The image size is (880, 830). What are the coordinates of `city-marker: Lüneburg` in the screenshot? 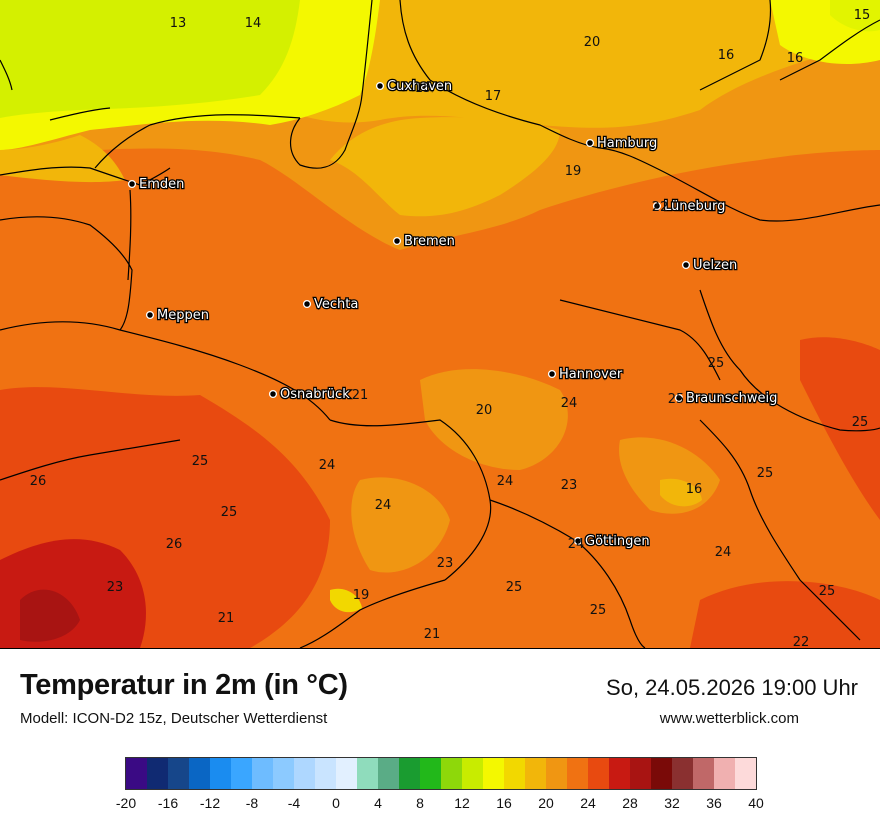 It's located at (689, 206).